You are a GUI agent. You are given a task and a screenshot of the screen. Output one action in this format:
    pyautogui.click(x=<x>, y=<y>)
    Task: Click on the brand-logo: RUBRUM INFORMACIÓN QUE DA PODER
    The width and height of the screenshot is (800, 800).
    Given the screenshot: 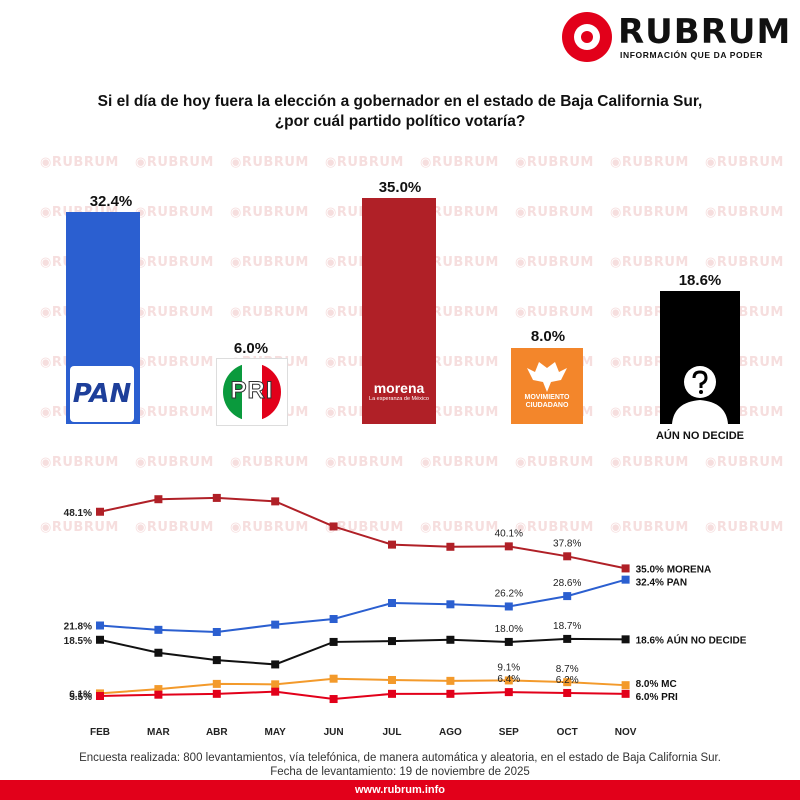 What is the action you would take?
    pyautogui.click(x=675, y=36)
    